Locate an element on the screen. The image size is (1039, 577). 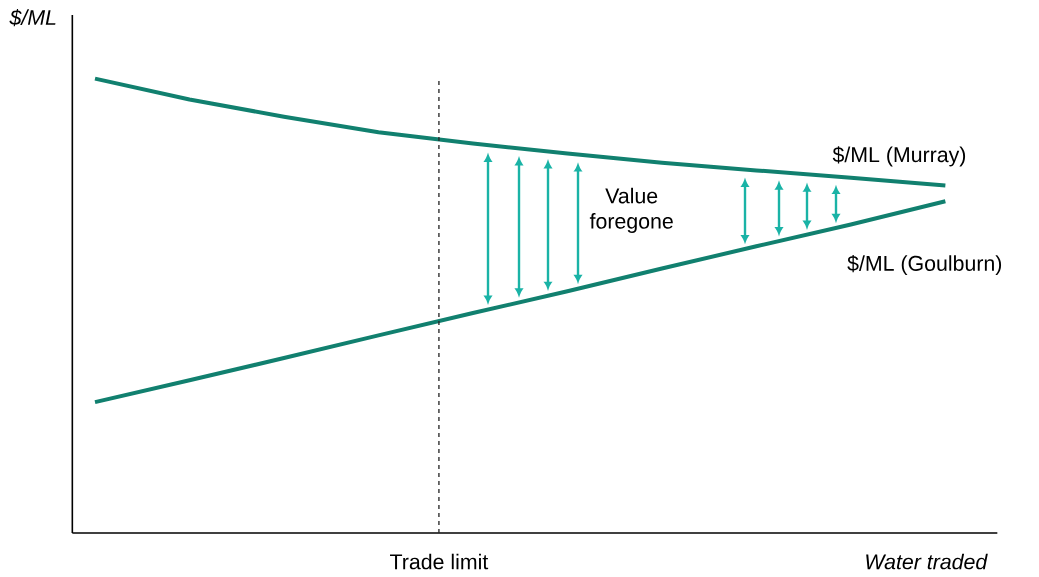
annotation: Value foregone is located at coordinates (631, 210).